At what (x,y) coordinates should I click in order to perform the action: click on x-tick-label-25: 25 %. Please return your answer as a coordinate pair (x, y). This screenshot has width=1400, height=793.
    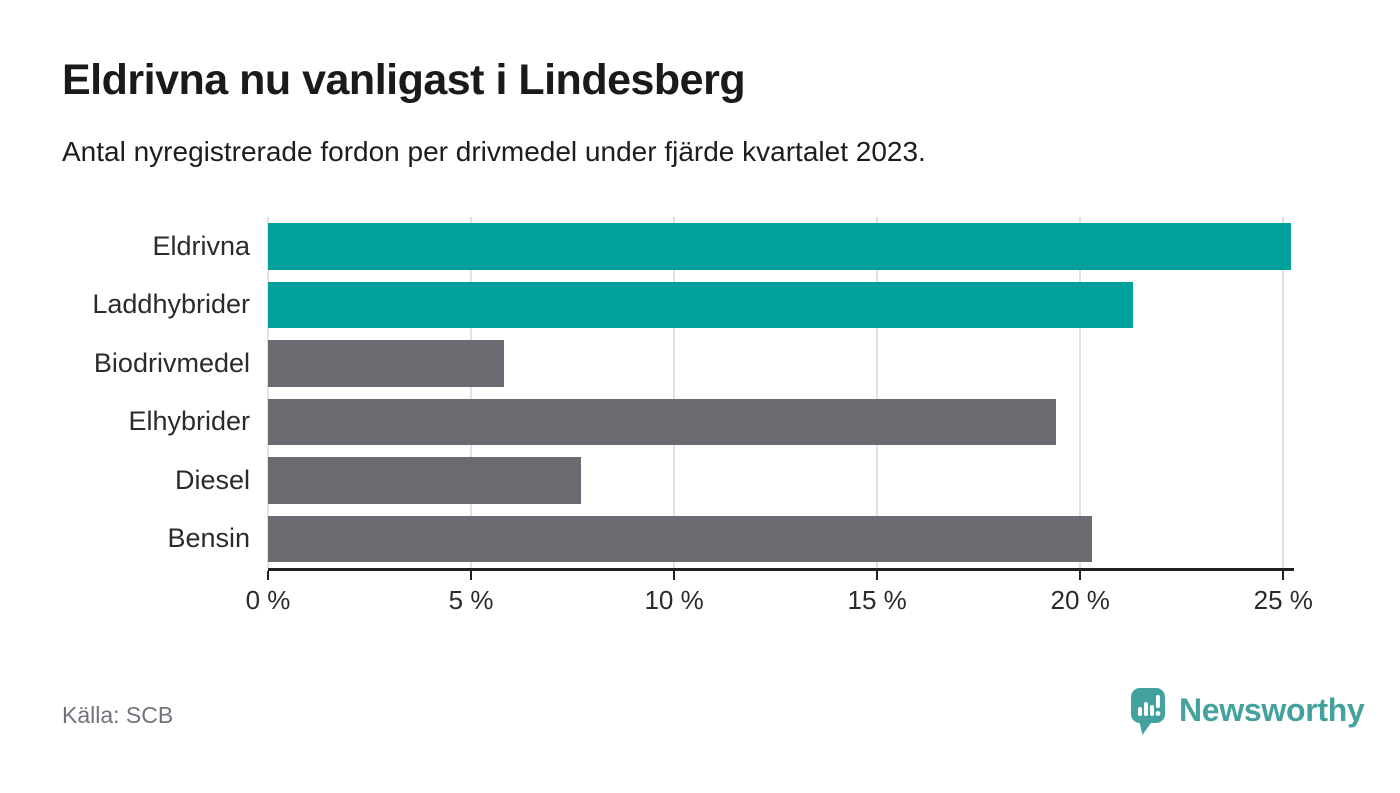
    Looking at the image, I should click on (1283, 600).